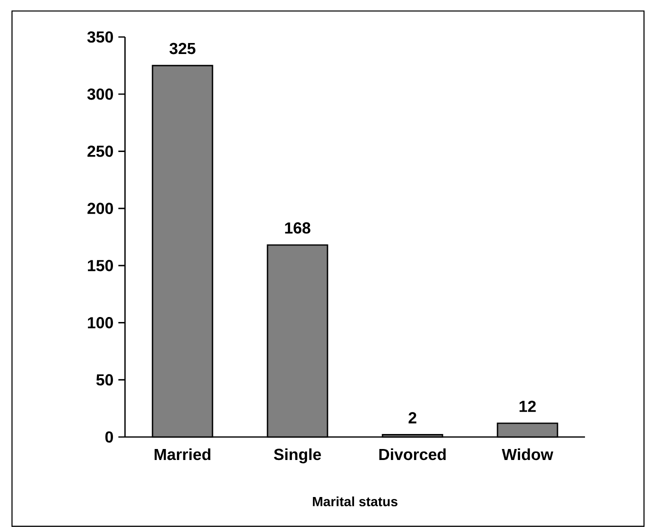  Describe the element at coordinates (297, 228) in the screenshot. I see `data-label: 168` at that location.